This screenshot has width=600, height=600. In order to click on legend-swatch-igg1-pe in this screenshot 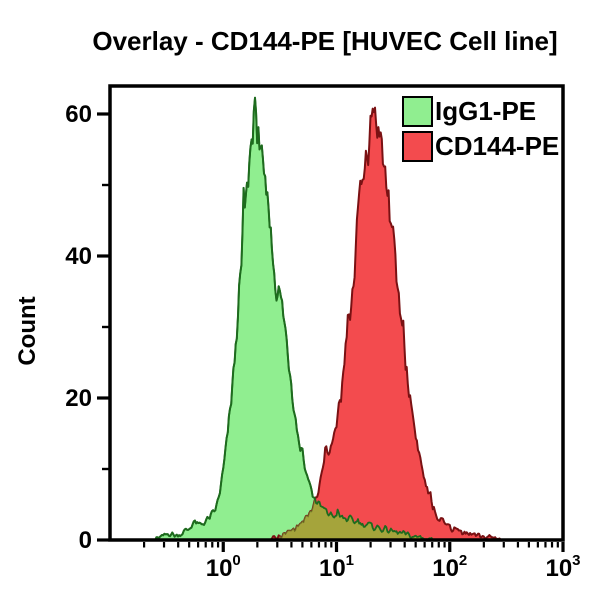, I will do `click(417, 111)`.